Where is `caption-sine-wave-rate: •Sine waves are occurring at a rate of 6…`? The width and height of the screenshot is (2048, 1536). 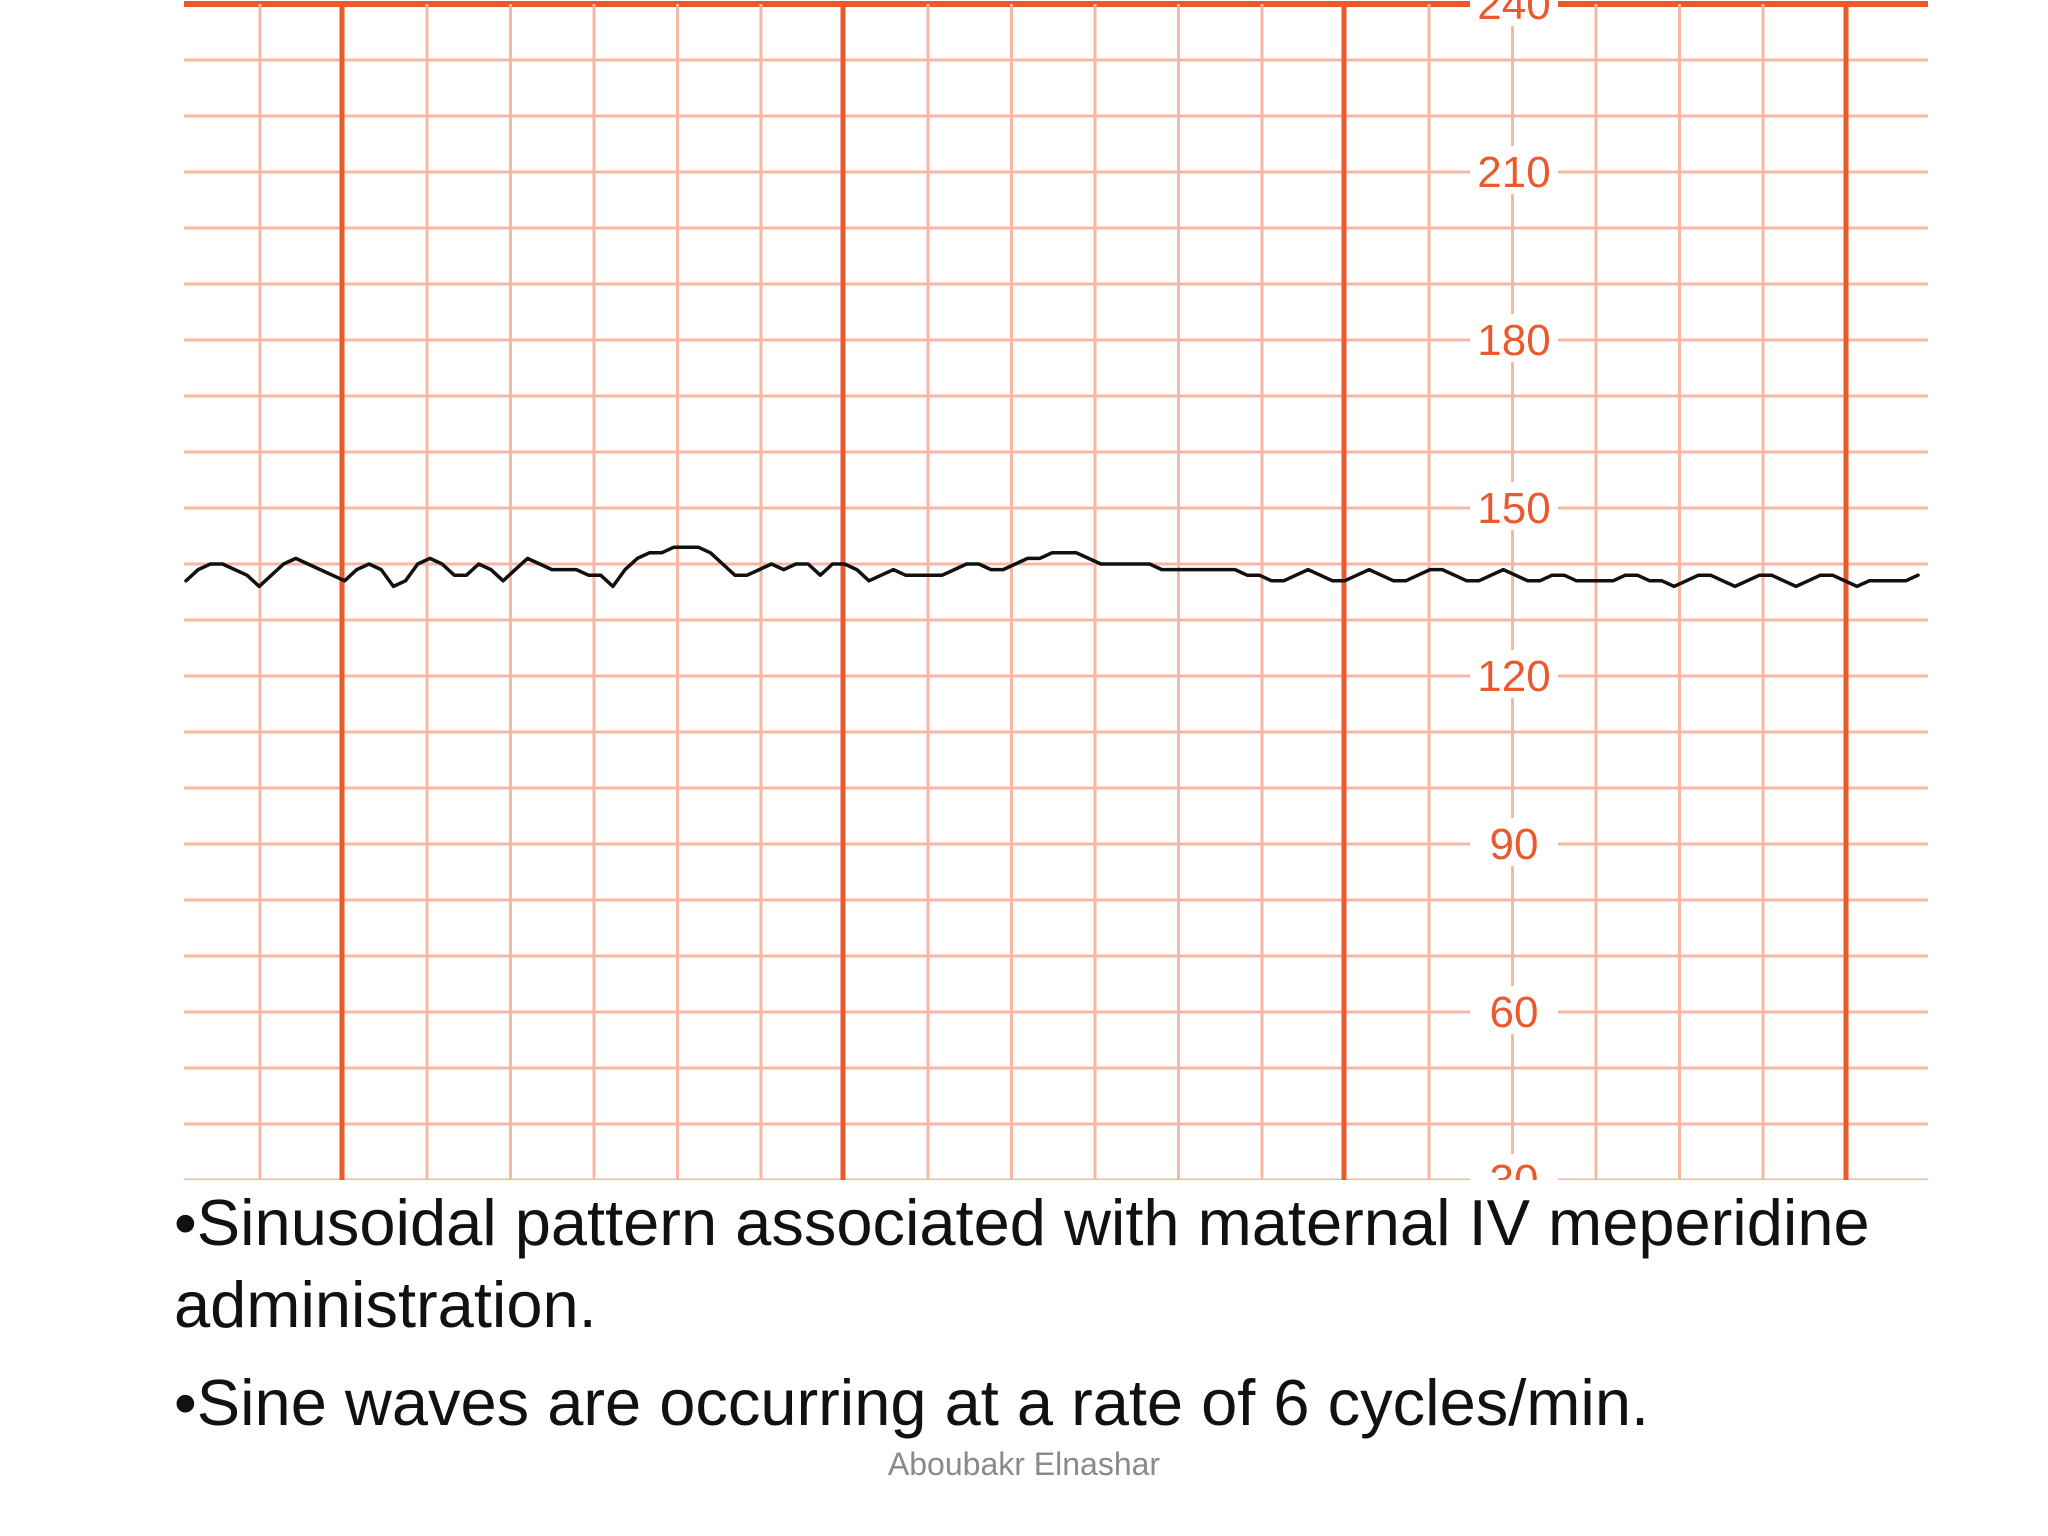 caption-sine-wave-rate: •Sine waves are occurring at a rate of 6… is located at coordinates (912, 1402).